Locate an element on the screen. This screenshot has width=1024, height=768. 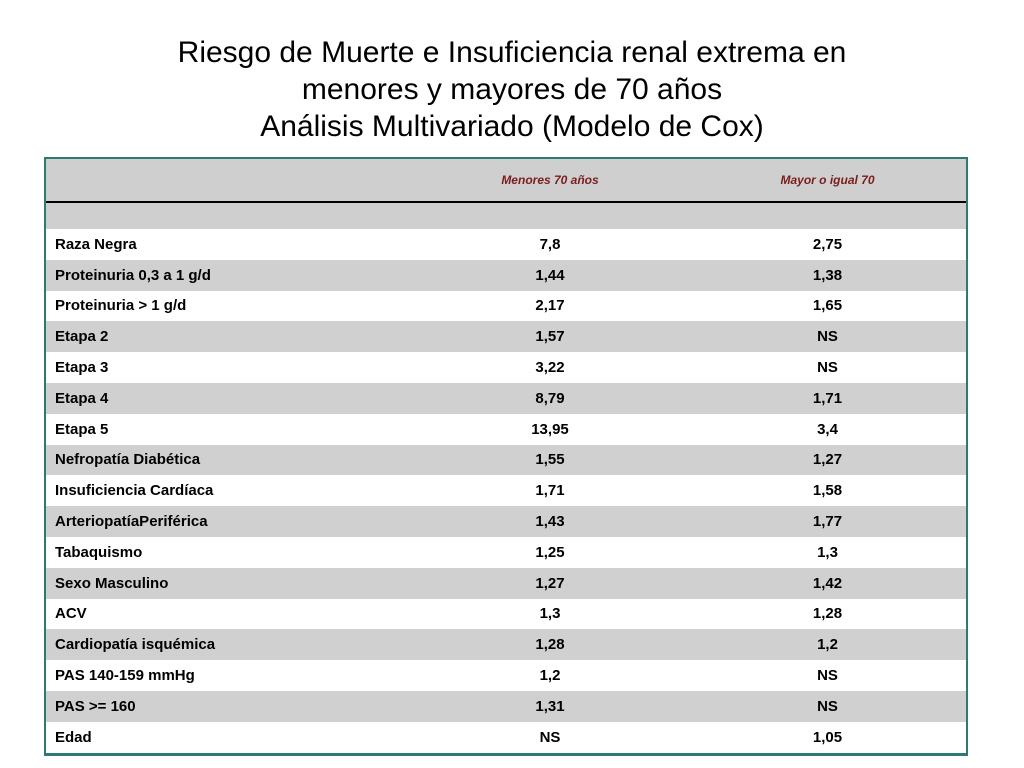
row-label: Tabaquismo is located at coordinates (228, 552).